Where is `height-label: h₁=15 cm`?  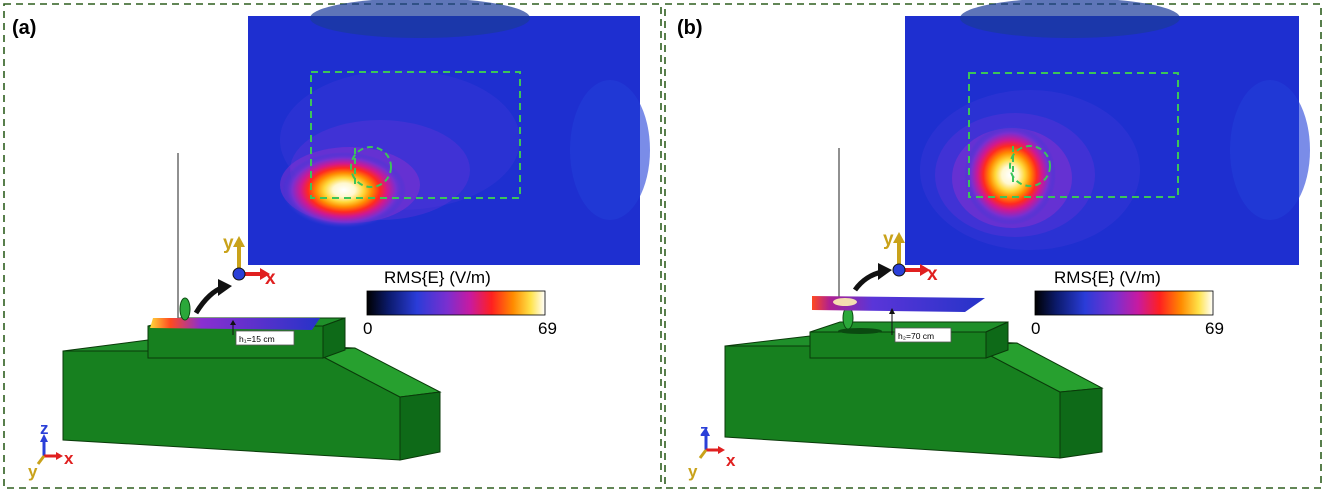 height-label: h₁=15 cm is located at coordinates (257, 339).